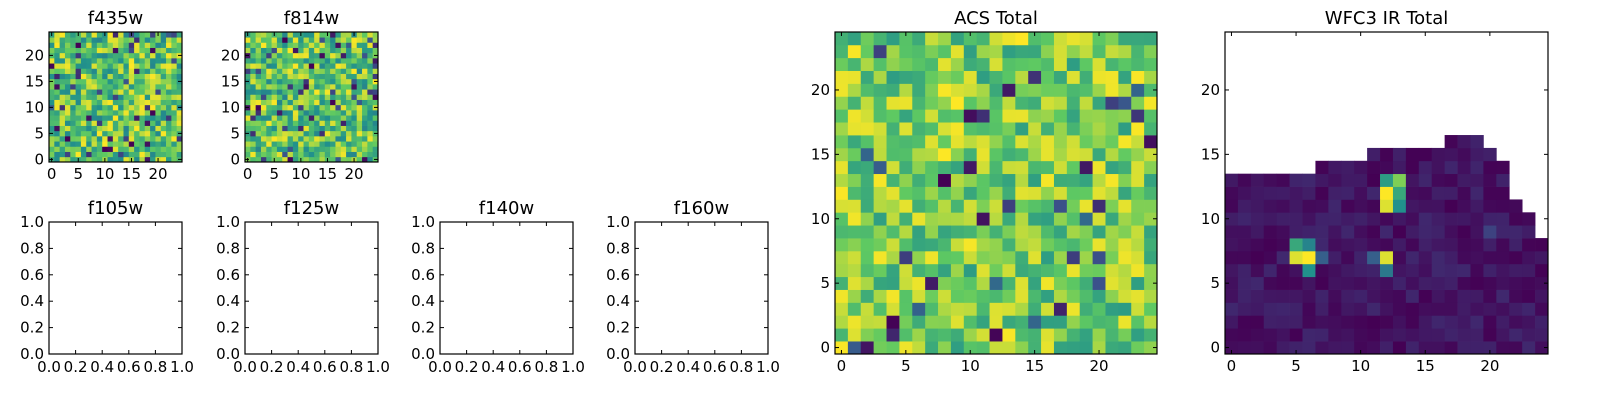 This screenshot has height=400, width=1600. I want to click on f160w-ytick-label: 0.0, so click(618, 354).